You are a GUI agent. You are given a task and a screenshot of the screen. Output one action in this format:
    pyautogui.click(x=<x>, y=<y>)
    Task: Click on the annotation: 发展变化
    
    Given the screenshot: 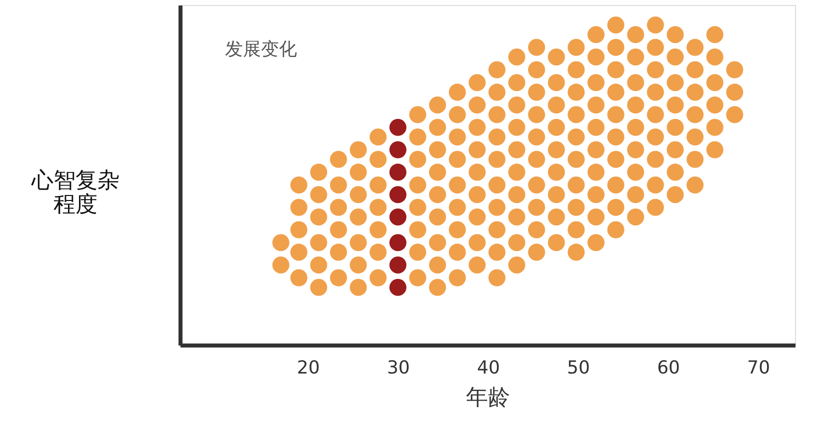 What is the action you would take?
    pyautogui.click(x=261, y=49)
    